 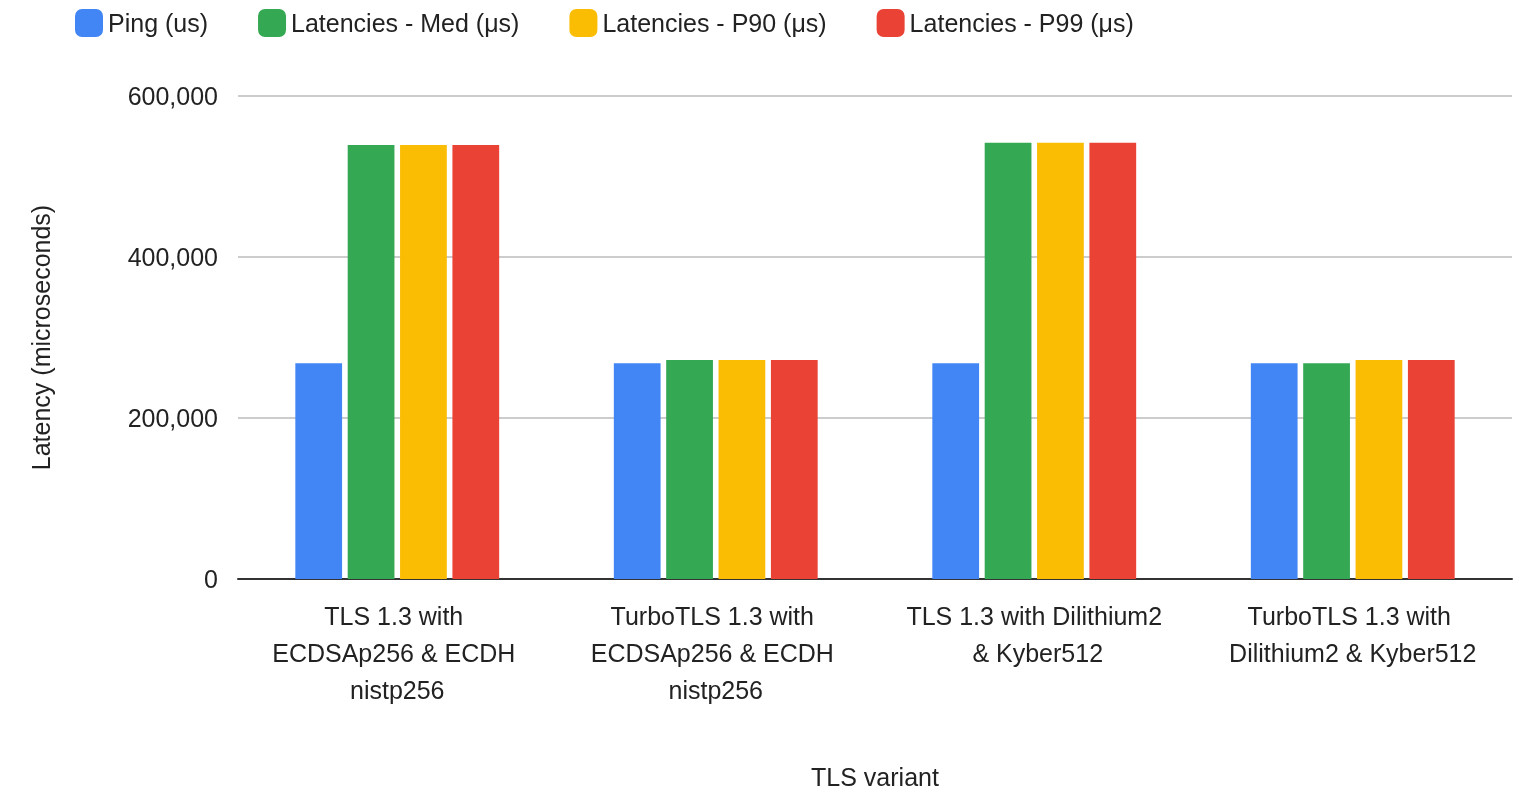 I want to click on y-axis-title: Latency (microseconds), so click(x=40, y=337).